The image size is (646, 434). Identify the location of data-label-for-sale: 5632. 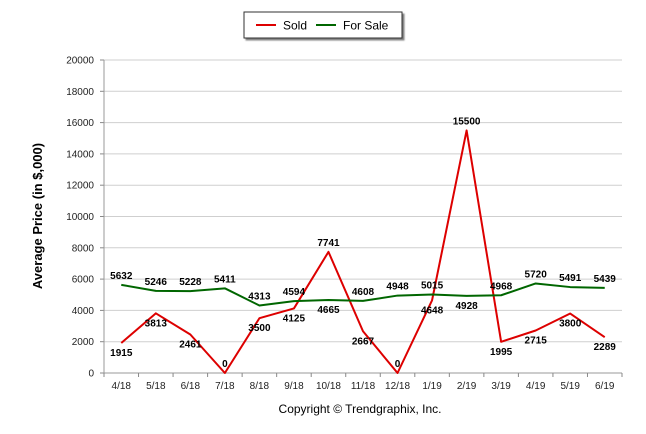
(121, 276).